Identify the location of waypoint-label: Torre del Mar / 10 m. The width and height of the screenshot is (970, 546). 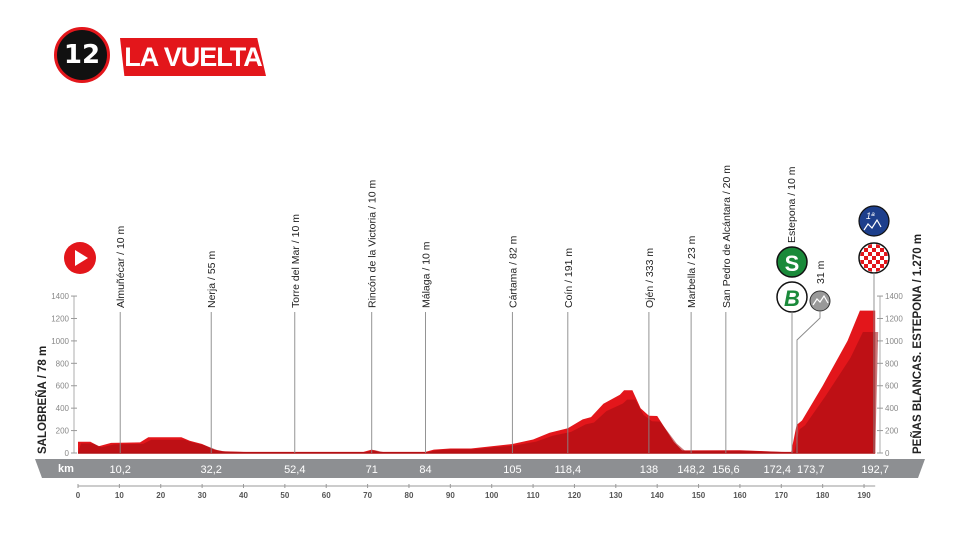
(296, 261).